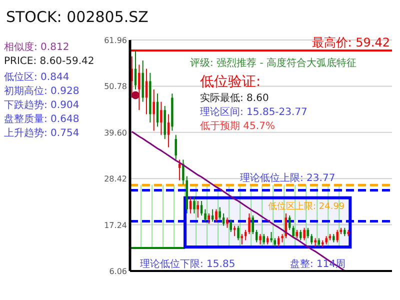 This screenshot has height=300, width=400. Describe the element at coordinates (115, 40) in the screenshot. I see `y-tick-label: 61.96` at that location.